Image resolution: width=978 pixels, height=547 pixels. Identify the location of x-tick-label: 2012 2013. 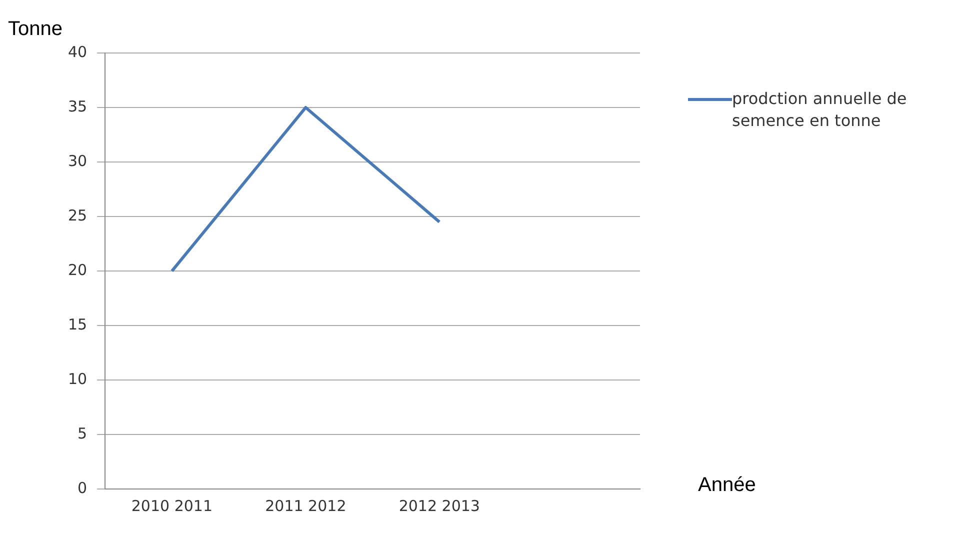
(439, 505).